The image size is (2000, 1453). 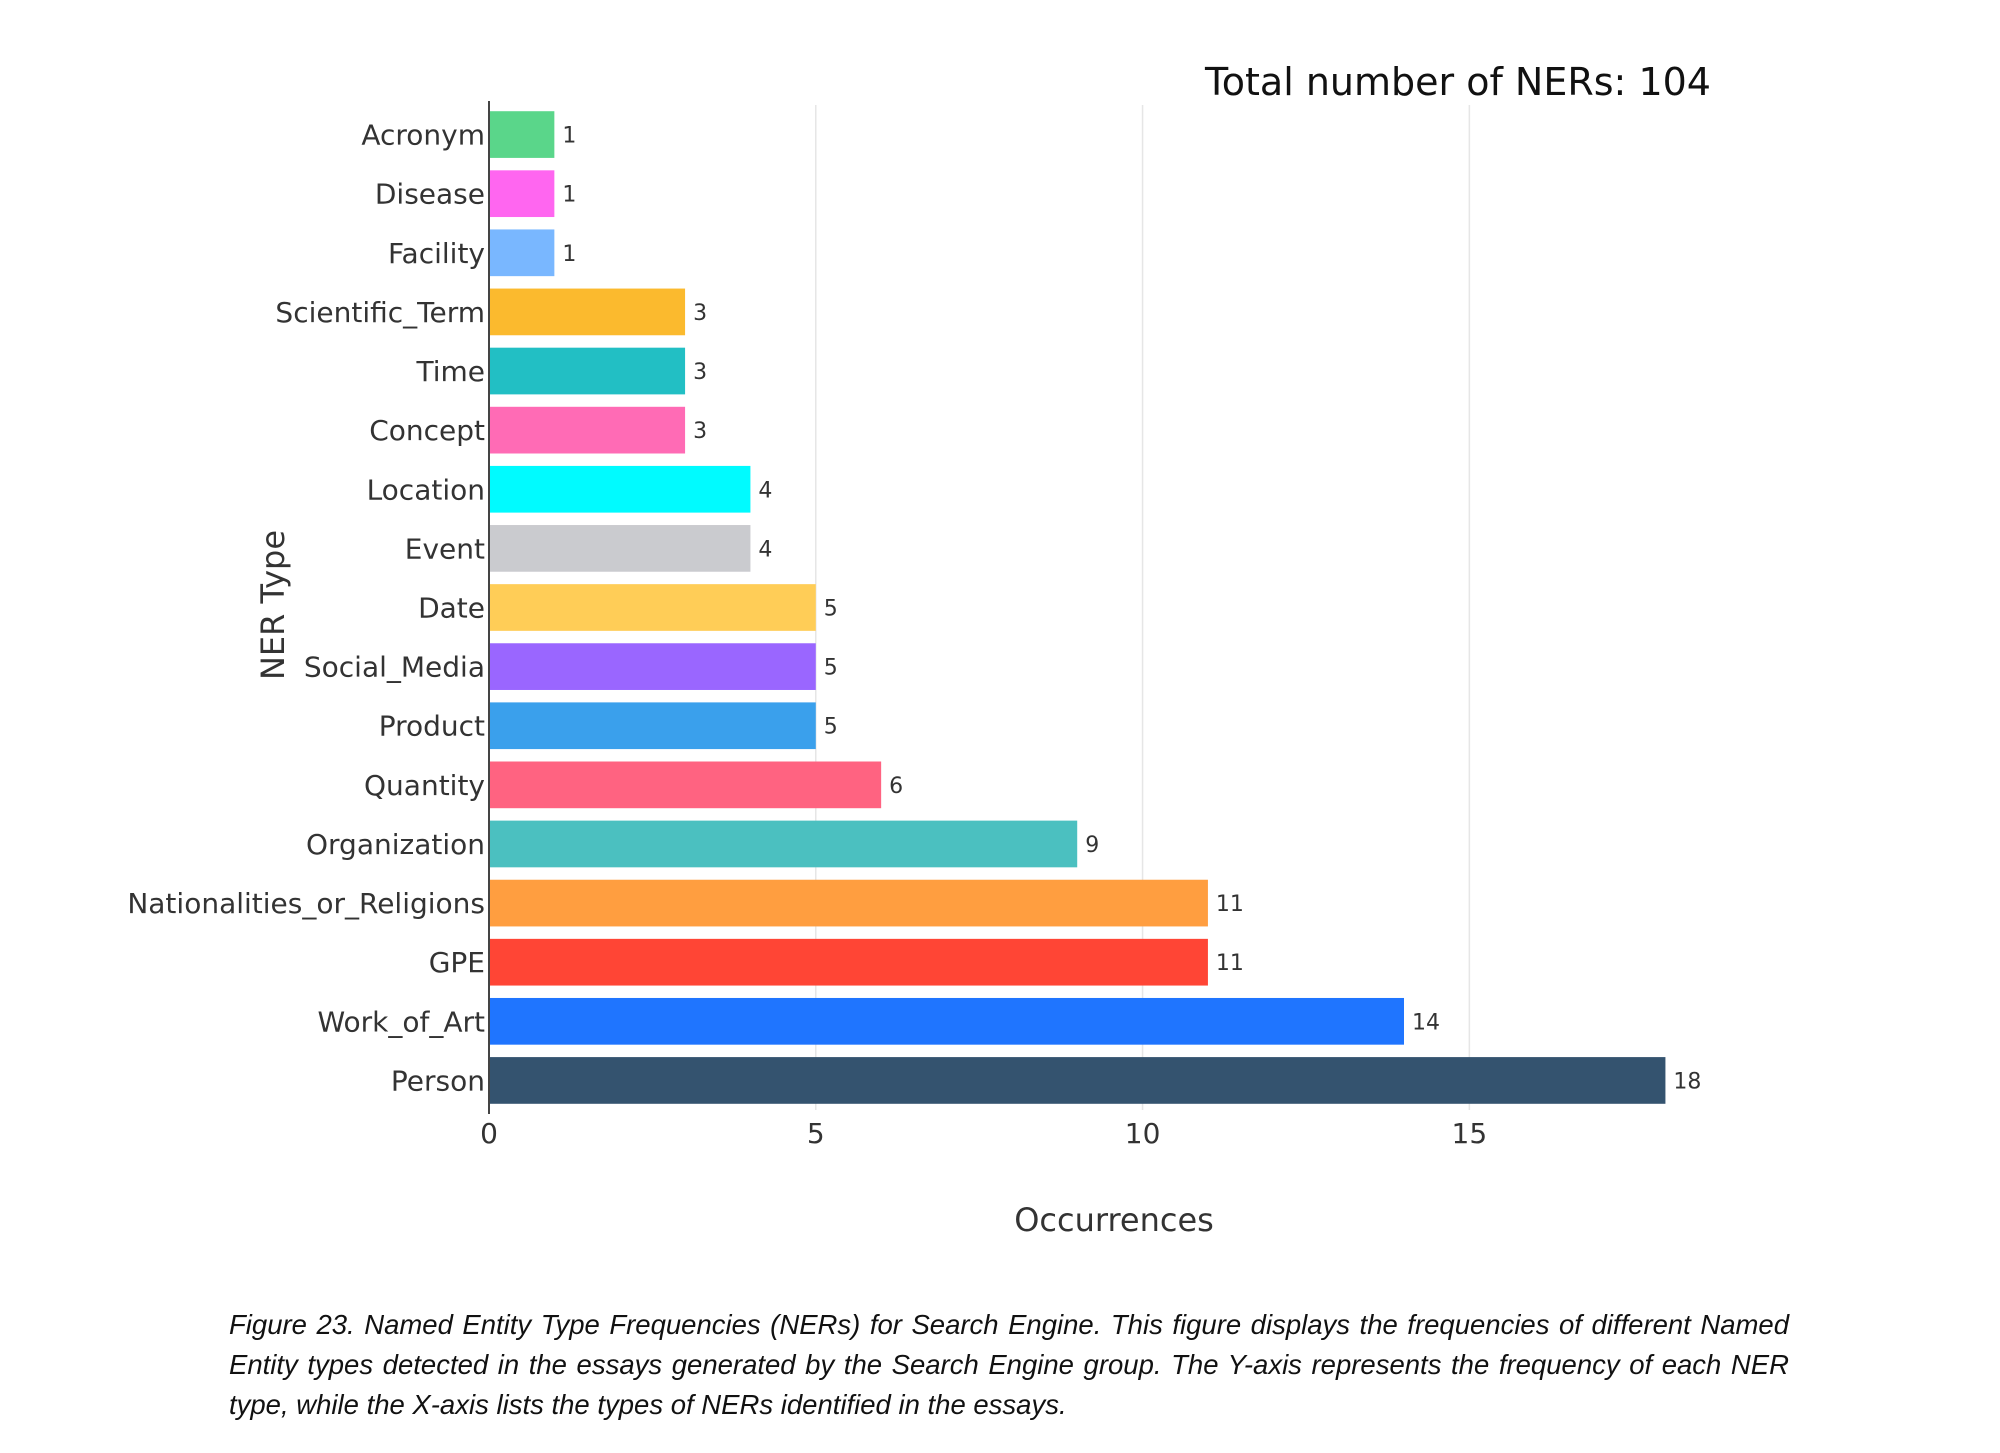 I want to click on data-label-social-media: 5, so click(x=831, y=668).